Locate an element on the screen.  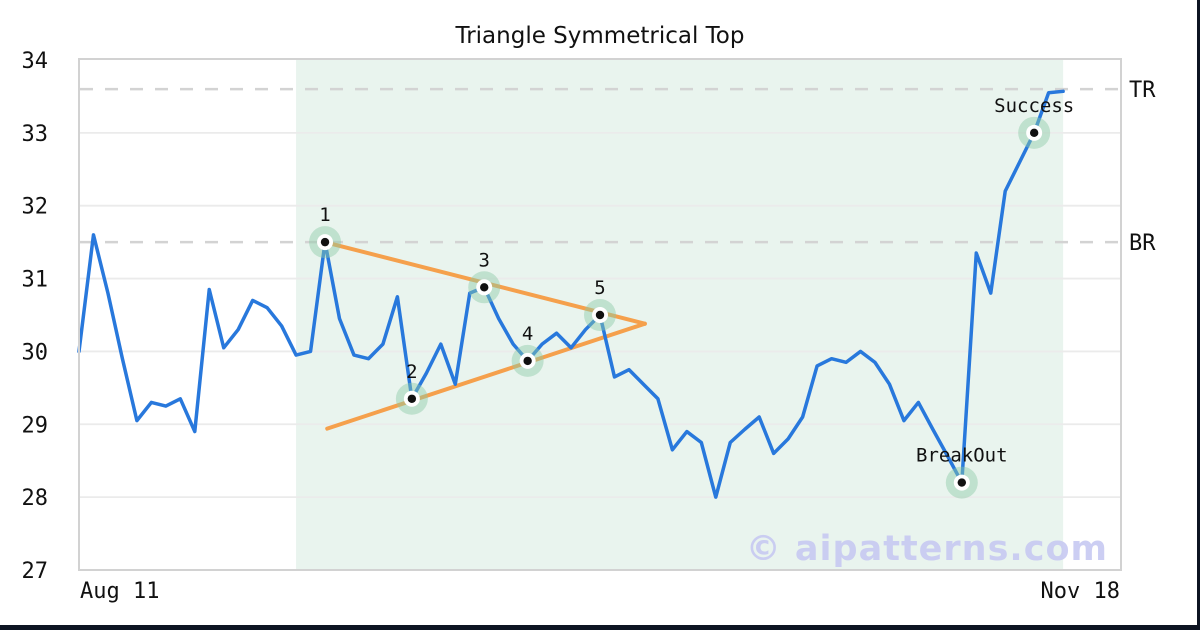
annotation-breakout: BreakOut is located at coordinates (962, 472).